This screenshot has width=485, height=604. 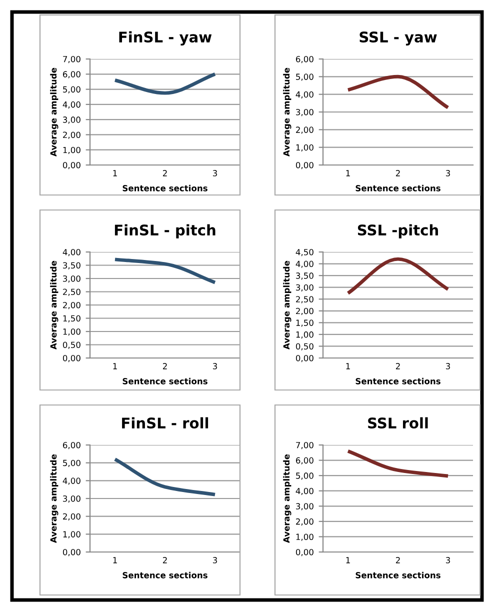 I want to click on chart-title: SSL roll, so click(x=398, y=423).